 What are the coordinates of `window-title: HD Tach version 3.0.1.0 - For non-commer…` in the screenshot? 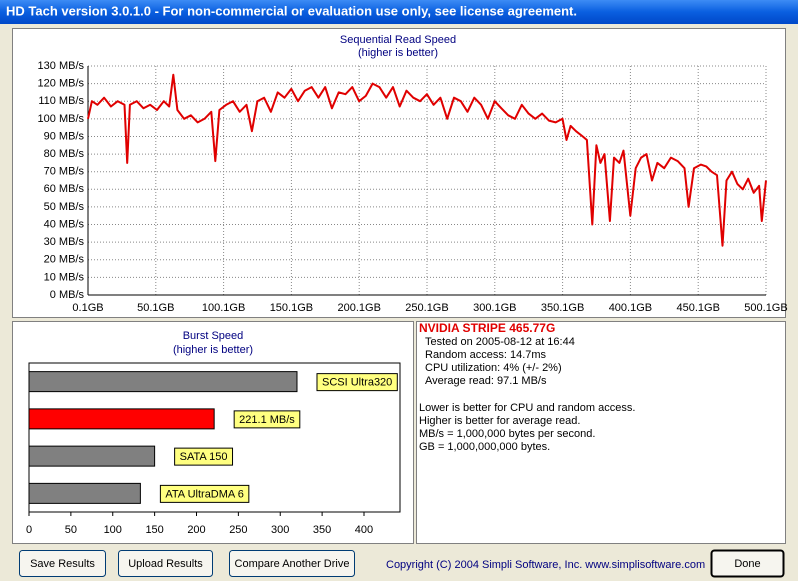 It's located at (291, 10).